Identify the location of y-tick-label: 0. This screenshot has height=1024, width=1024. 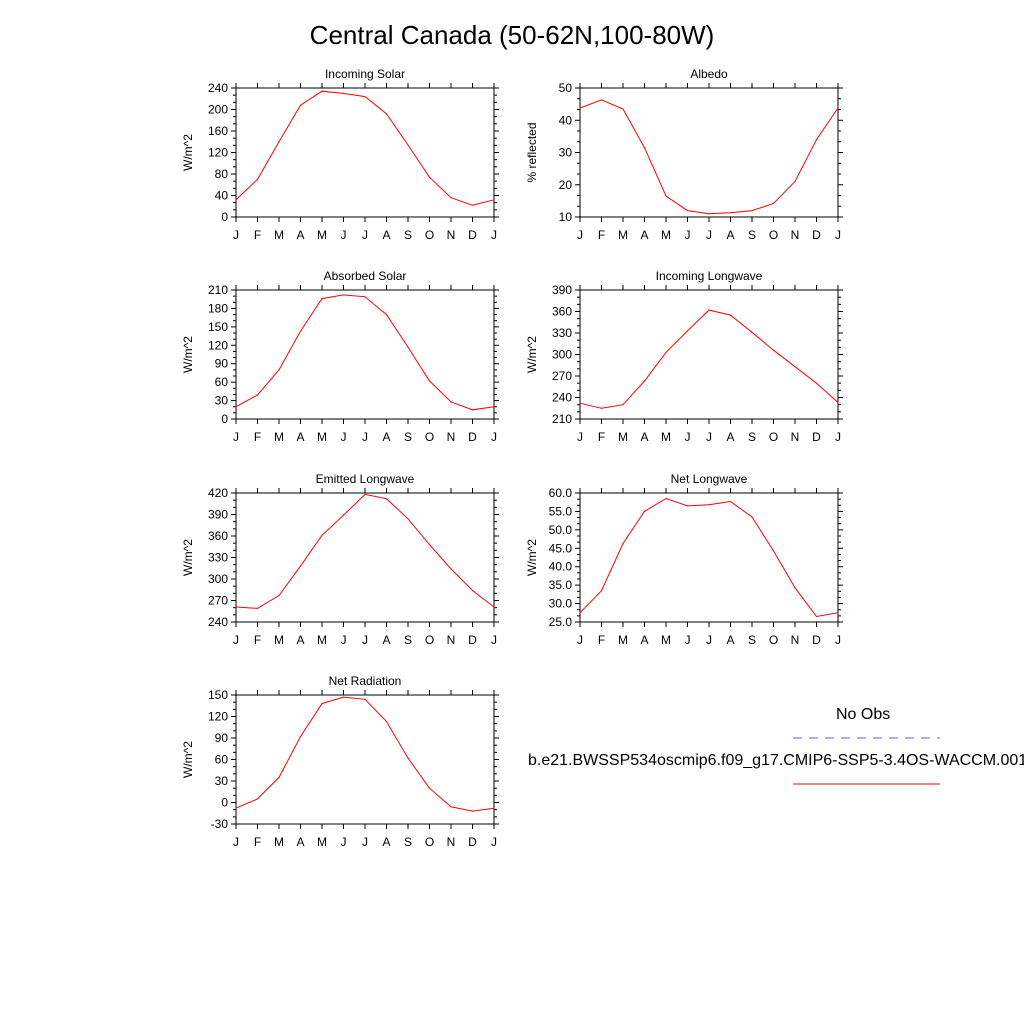
(224, 217).